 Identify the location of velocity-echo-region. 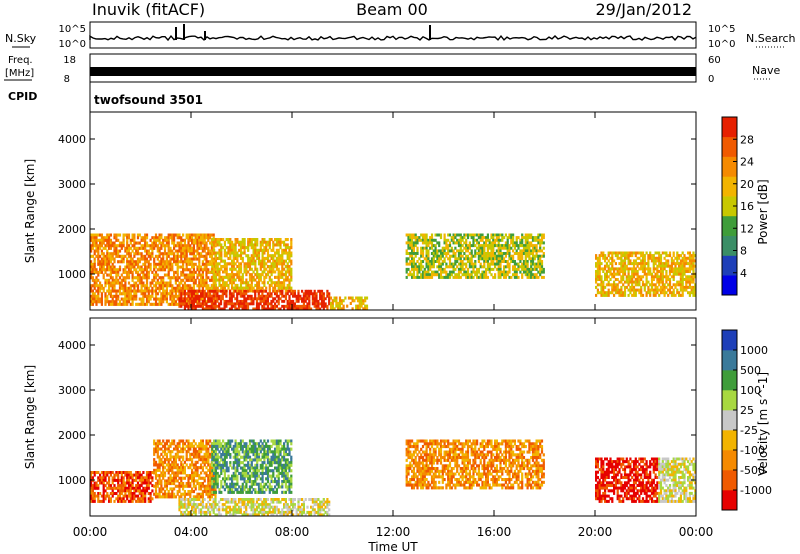
(185, 469).